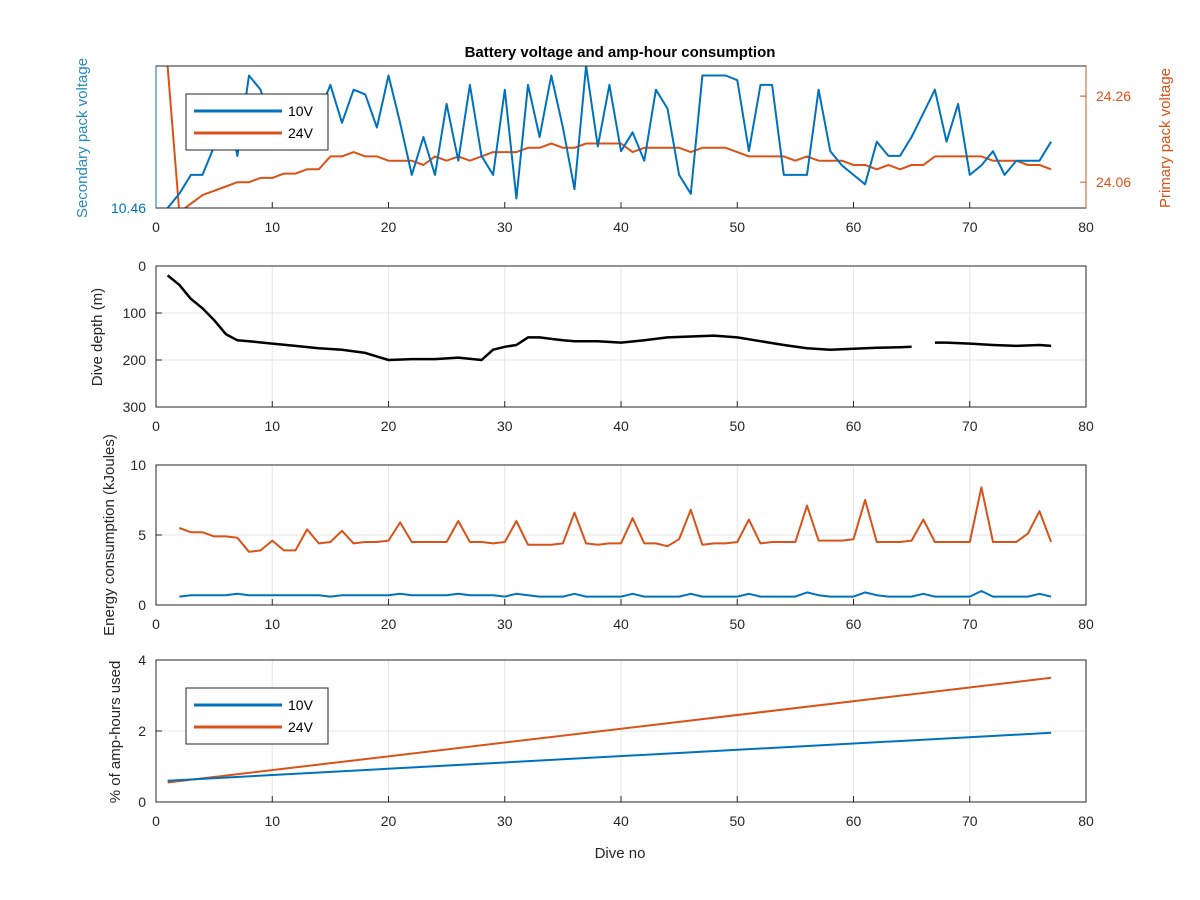 This screenshot has height=900, width=1200. What do you see at coordinates (109, 535) in the screenshot?
I see `y-axis-label: Energy consumption (kJoules)` at bounding box center [109, 535].